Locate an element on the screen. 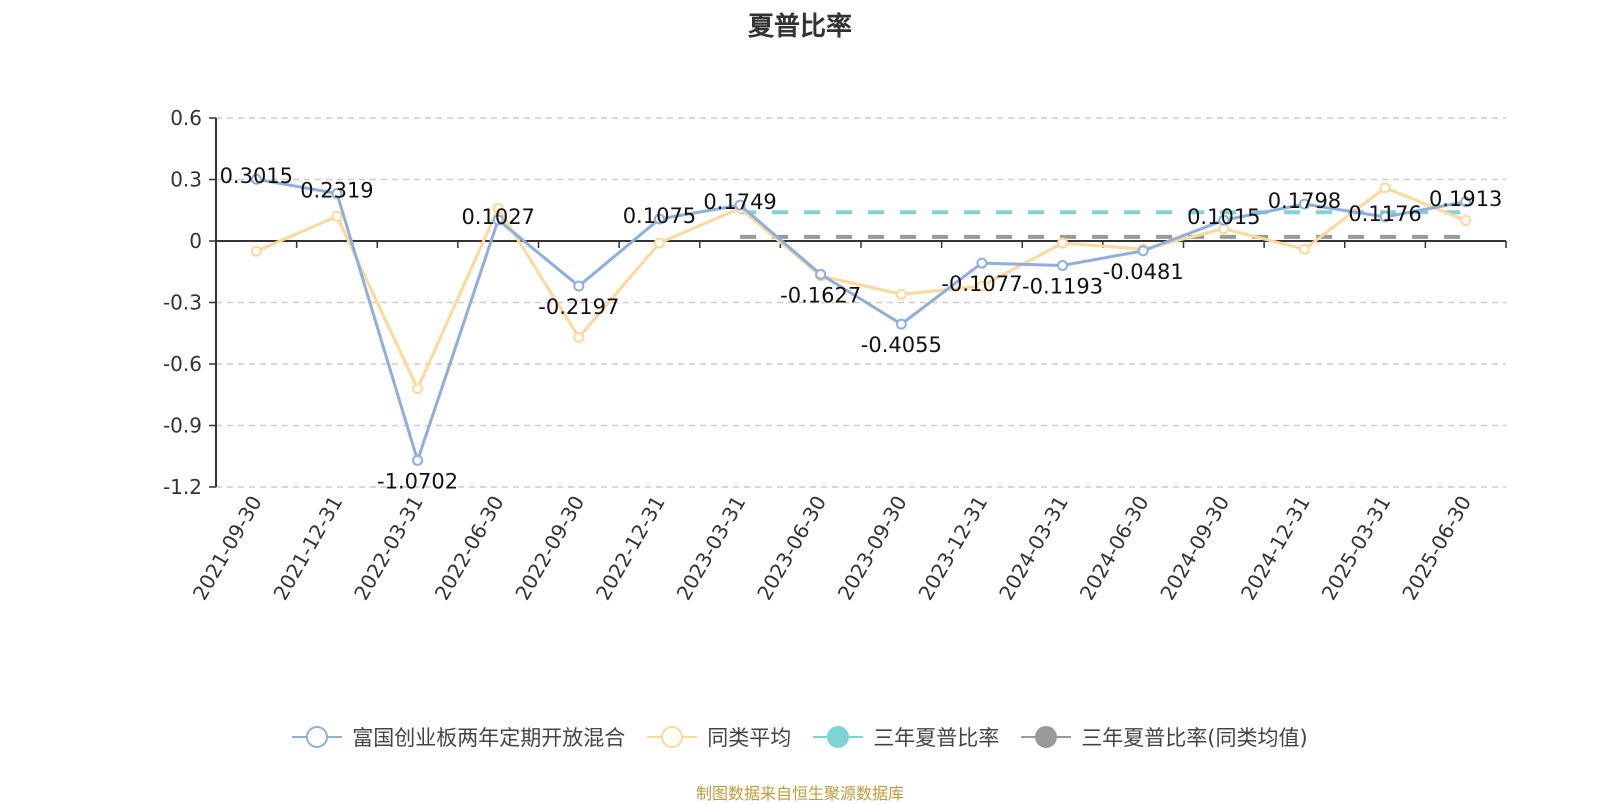 The image size is (1600, 804). x-tick-label: 2023-12-31 is located at coordinates (952, 548).